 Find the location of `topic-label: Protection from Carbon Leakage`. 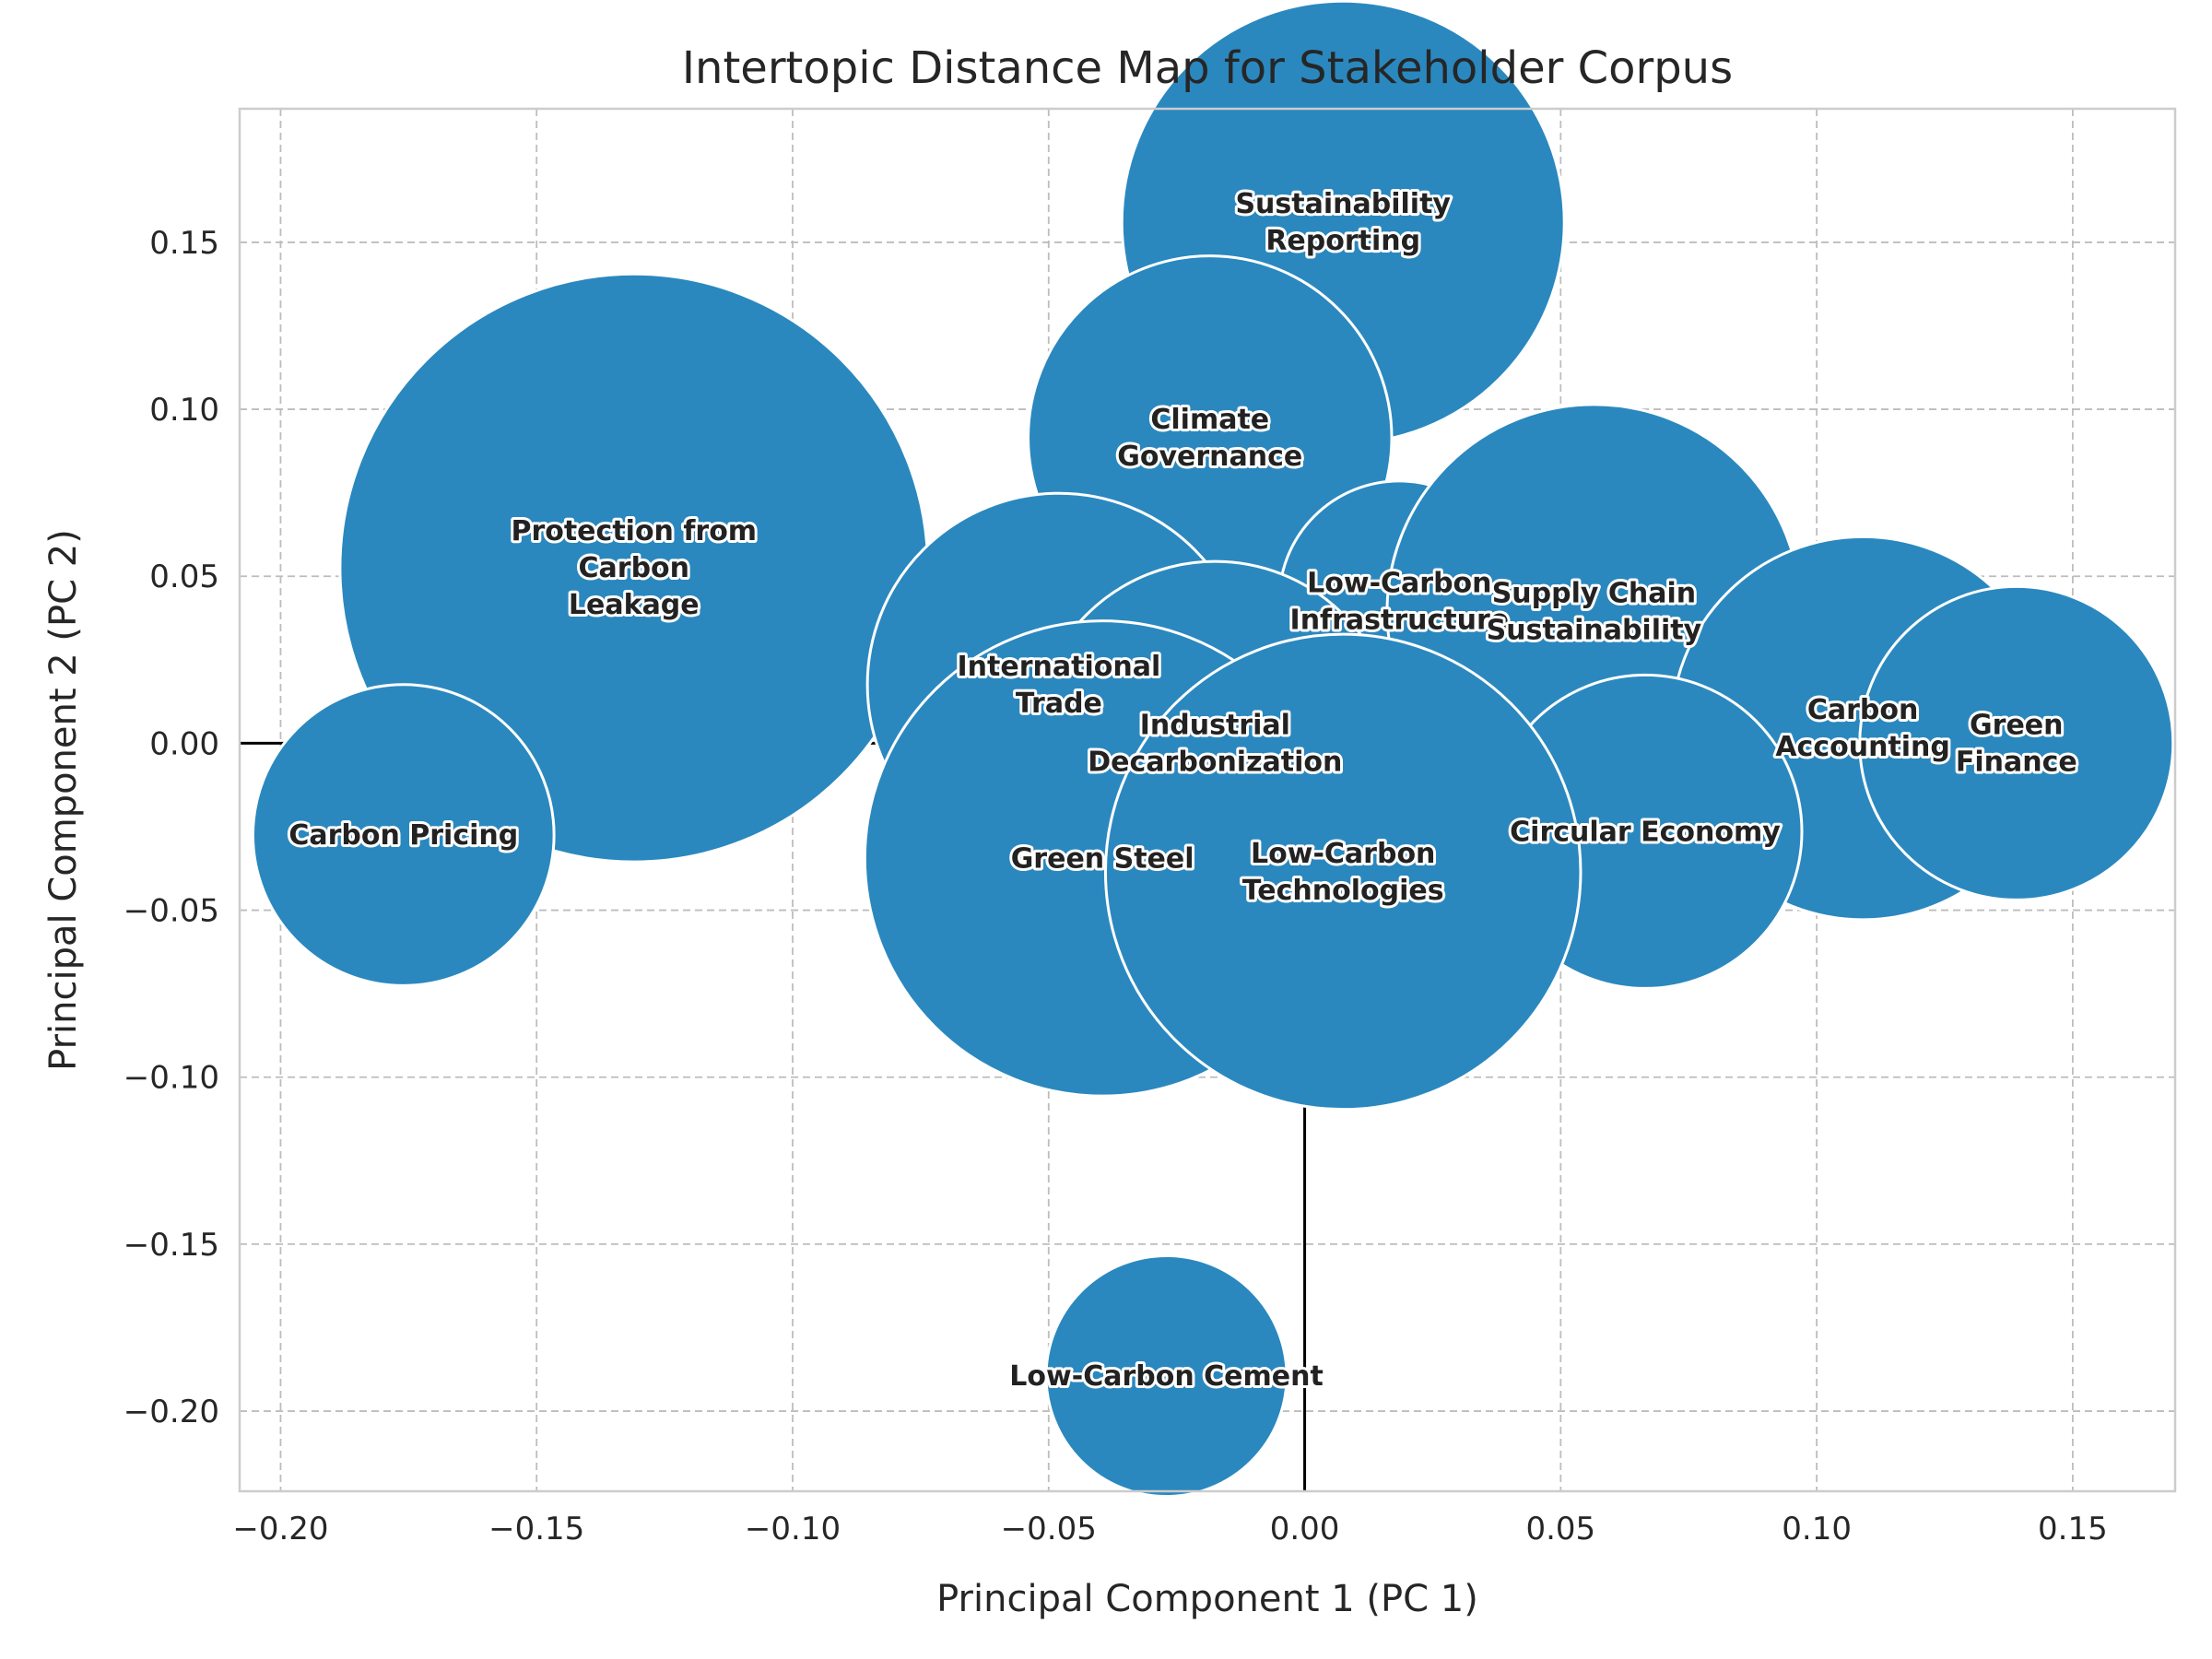

topic-label: Protection from Carbon Leakage is located at coordinates (634, 568).